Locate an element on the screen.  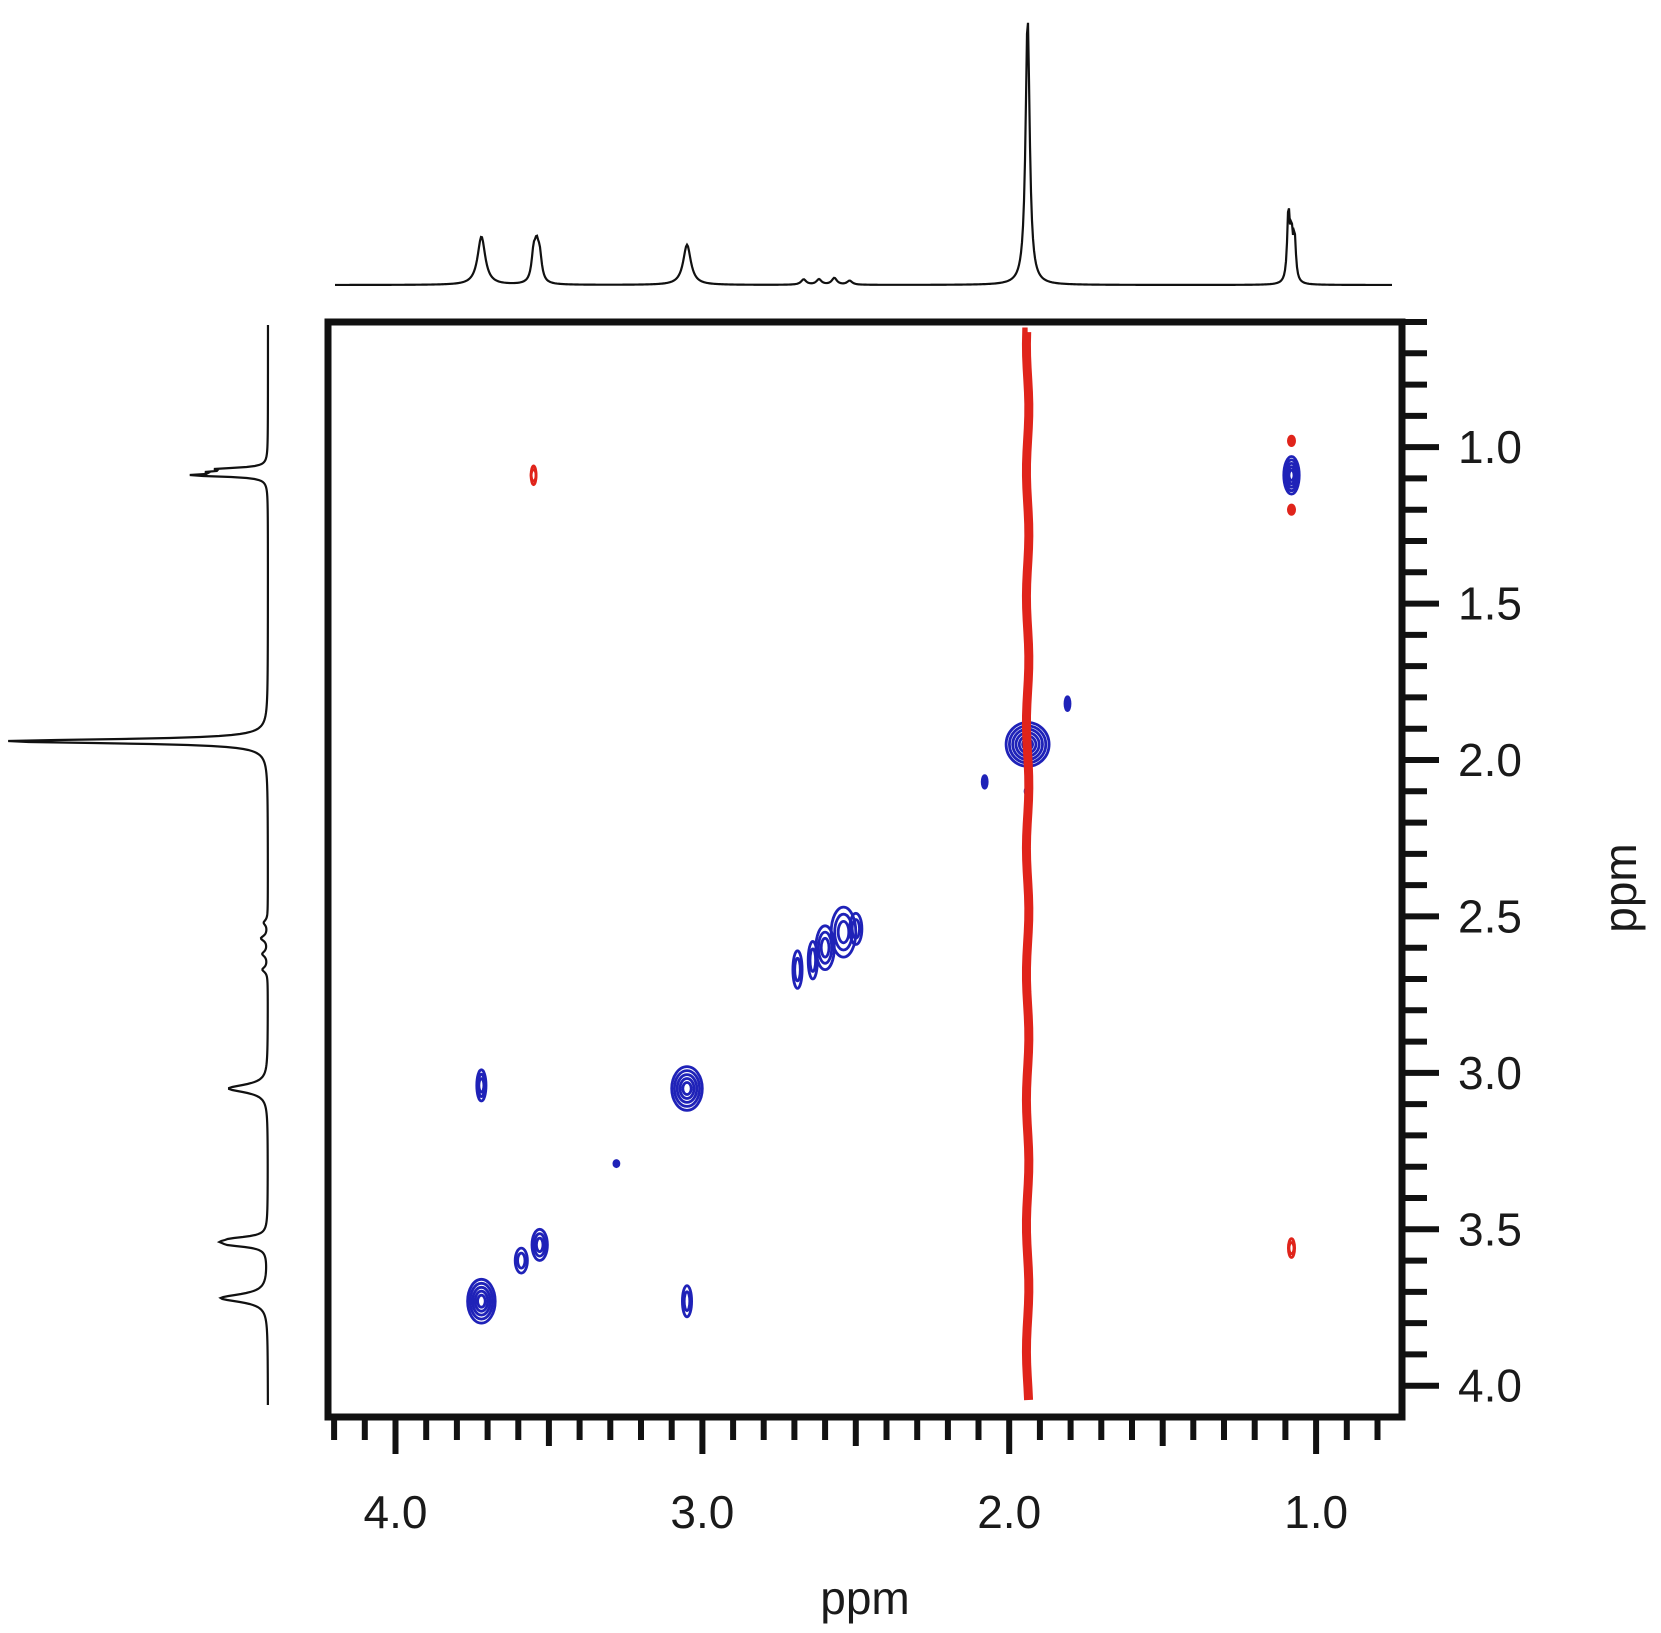
y-axis-ticks is located at coordinates (1422, 854).